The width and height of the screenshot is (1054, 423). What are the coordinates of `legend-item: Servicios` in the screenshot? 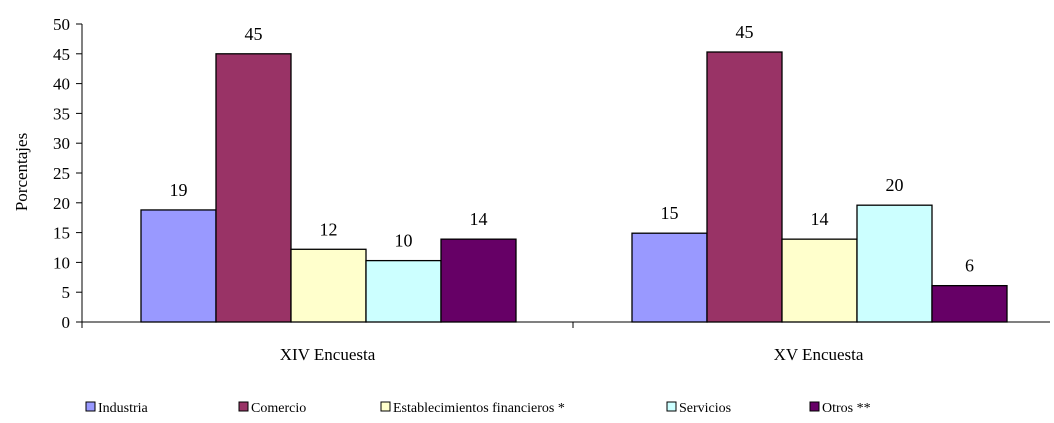 It's located at (698, 408).